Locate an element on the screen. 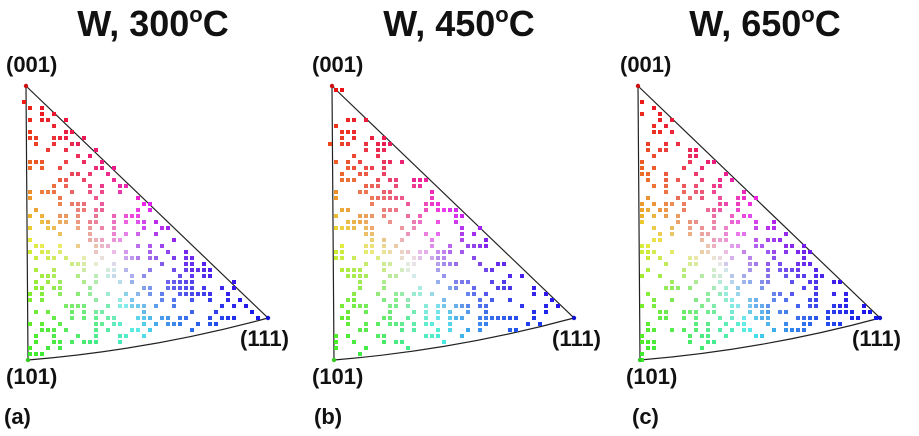 Image resolution: width=919 pixels, height=436 pixels. panel-label: (b) is located at coordinates (328, 416).